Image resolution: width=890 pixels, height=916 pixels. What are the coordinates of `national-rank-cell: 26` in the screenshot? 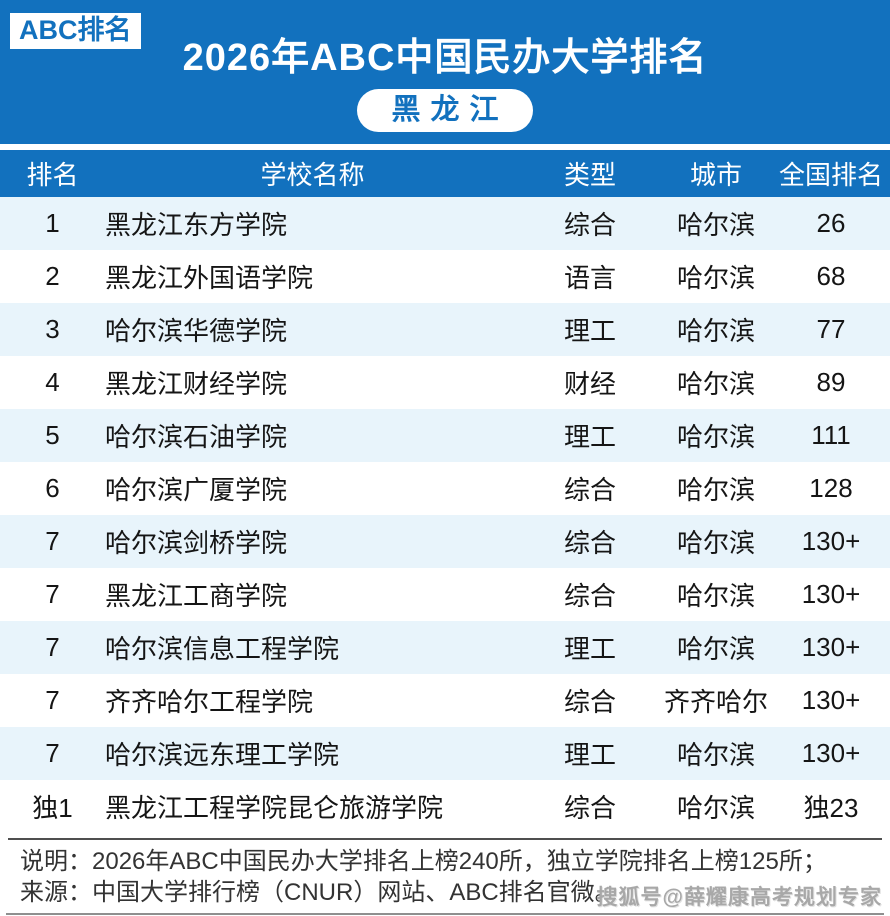 It's located at (831, 223).